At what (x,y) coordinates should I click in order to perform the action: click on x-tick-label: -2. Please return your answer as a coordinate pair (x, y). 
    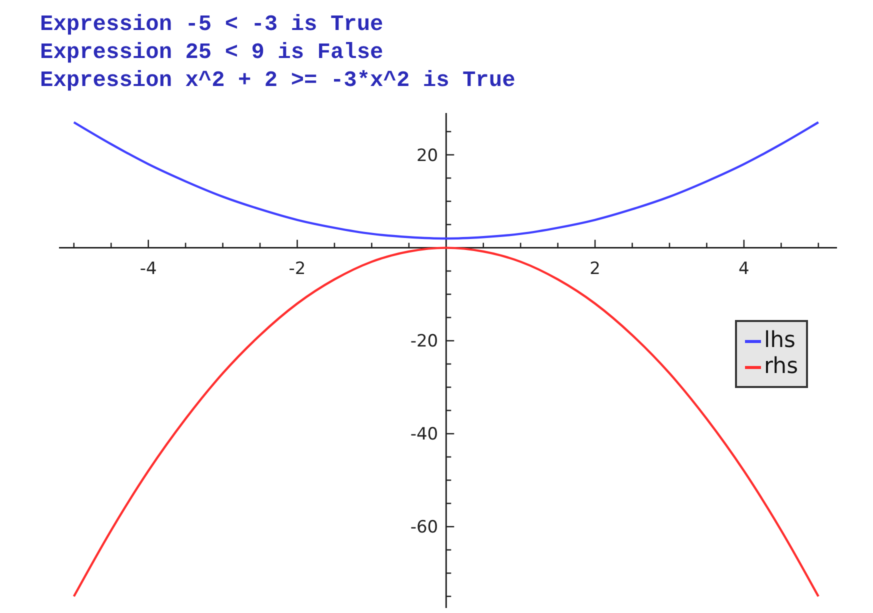
    Looking at the image, I should click on (297, 268).